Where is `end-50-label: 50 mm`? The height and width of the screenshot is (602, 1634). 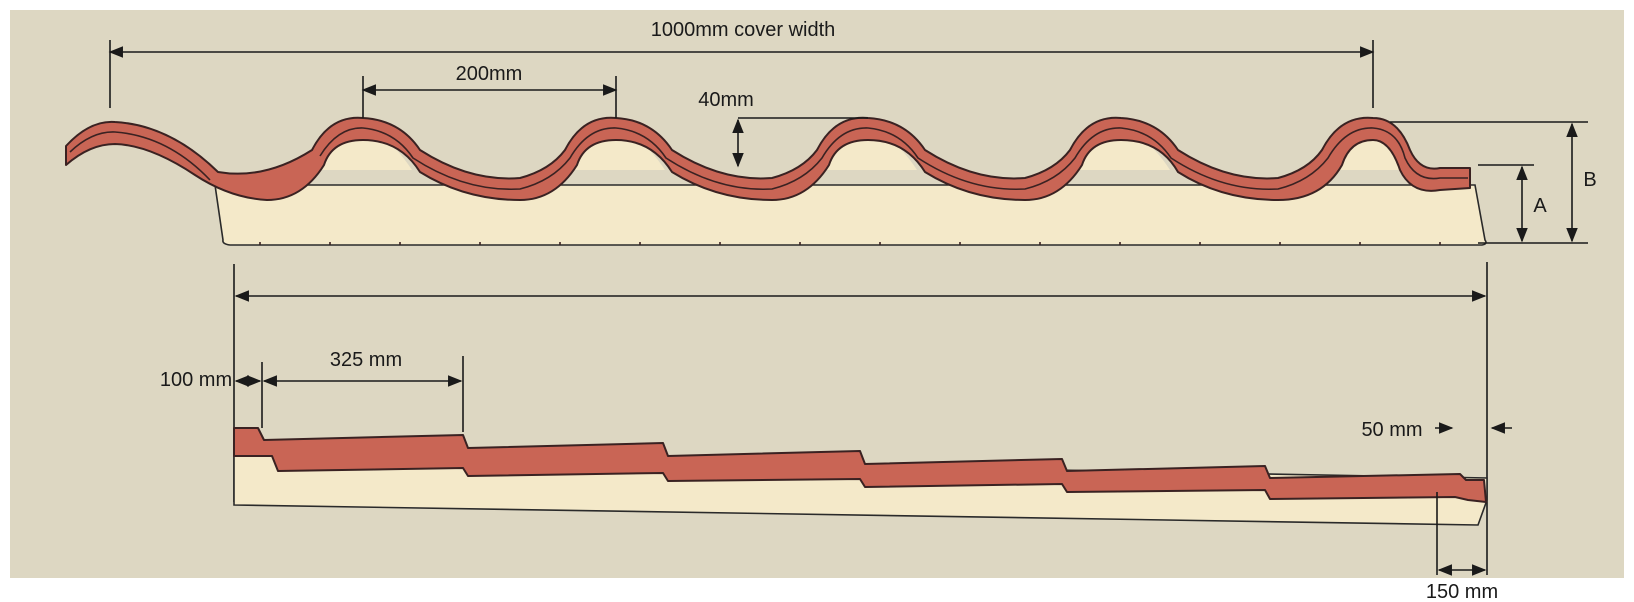 end-50-label: 50 mm is located at coordinates (1391, 430).